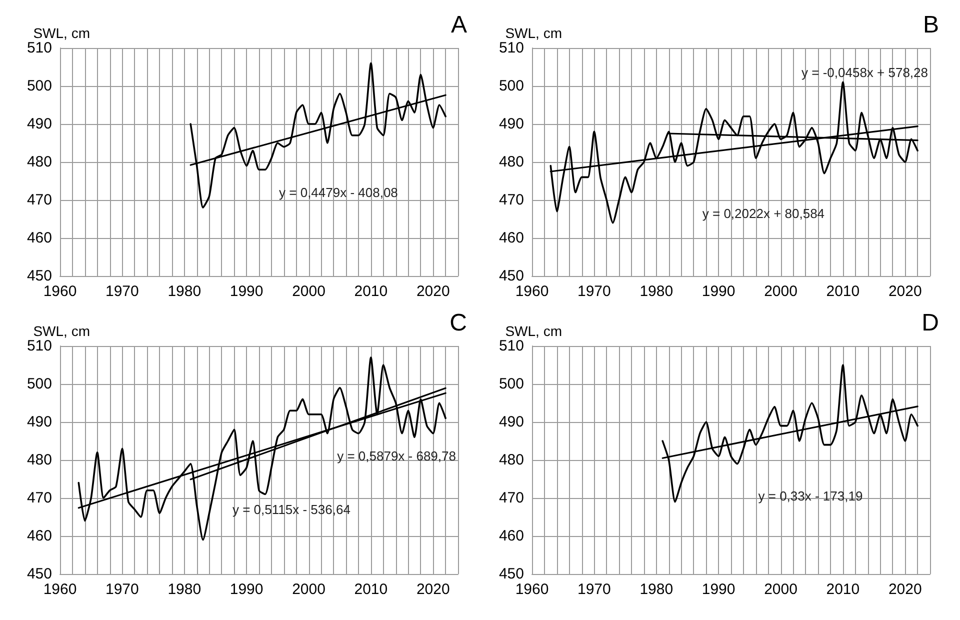  What do you see at coordinates (763, 213) in the screenshot?
I see `annotation: y = 0,2022x + 80,584` at bounding box center [763, 213].